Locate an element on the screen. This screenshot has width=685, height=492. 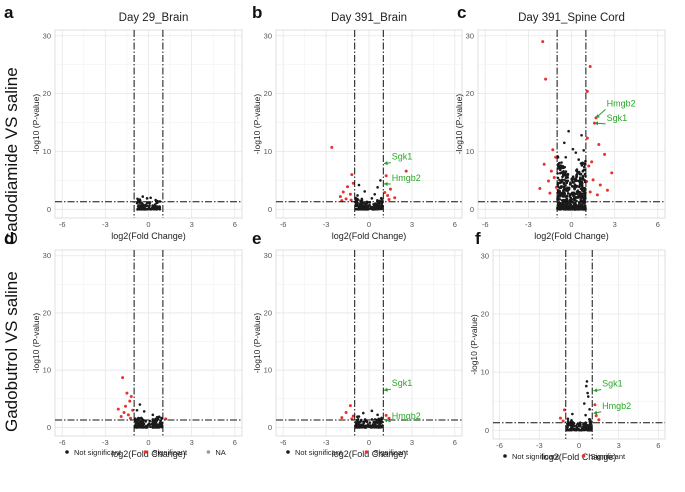
y-tick-label: 30 is located at coordinates (47, 35).